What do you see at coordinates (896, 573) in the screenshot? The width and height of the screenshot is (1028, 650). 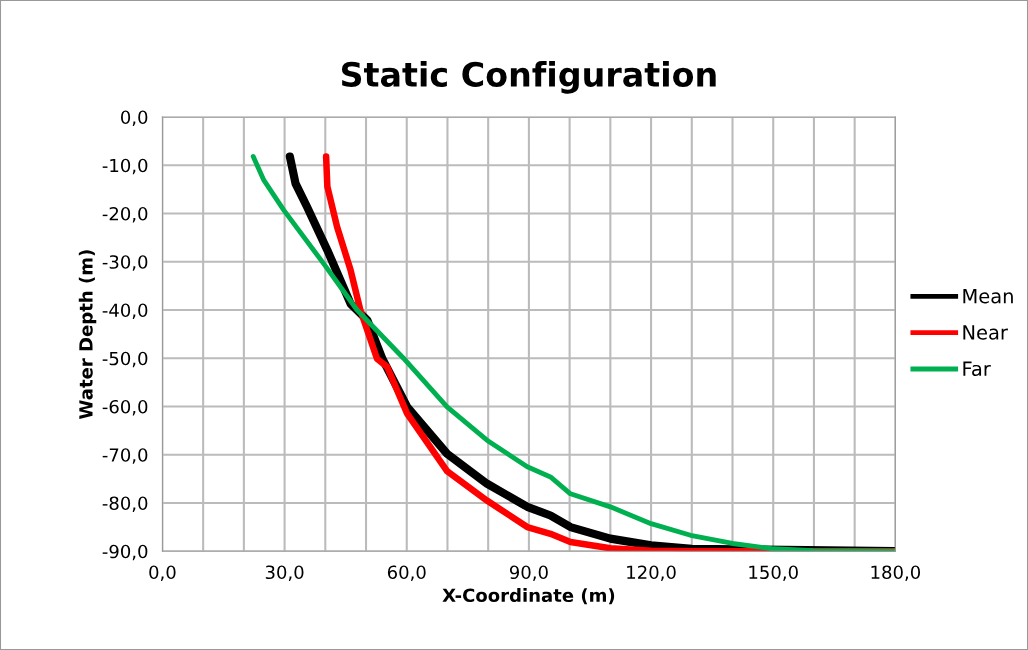 I see `x-tick-label: 180,0` at bounding box center [896, 573].